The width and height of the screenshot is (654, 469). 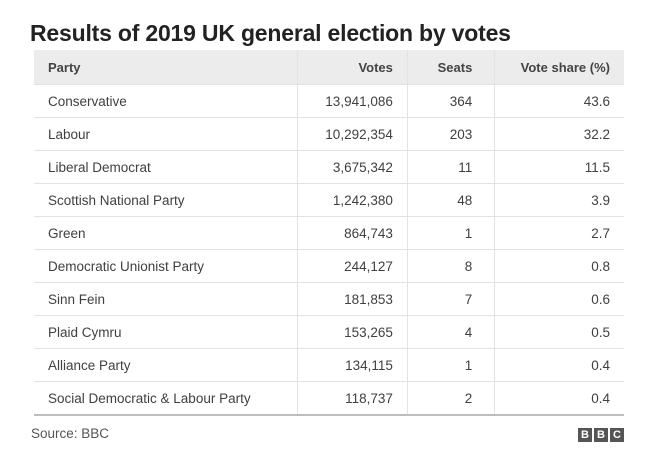 What do you see at coordinates (451, 398) in the screenshot?
I see `cell-seats: 2` at bounding box center [451, 398].